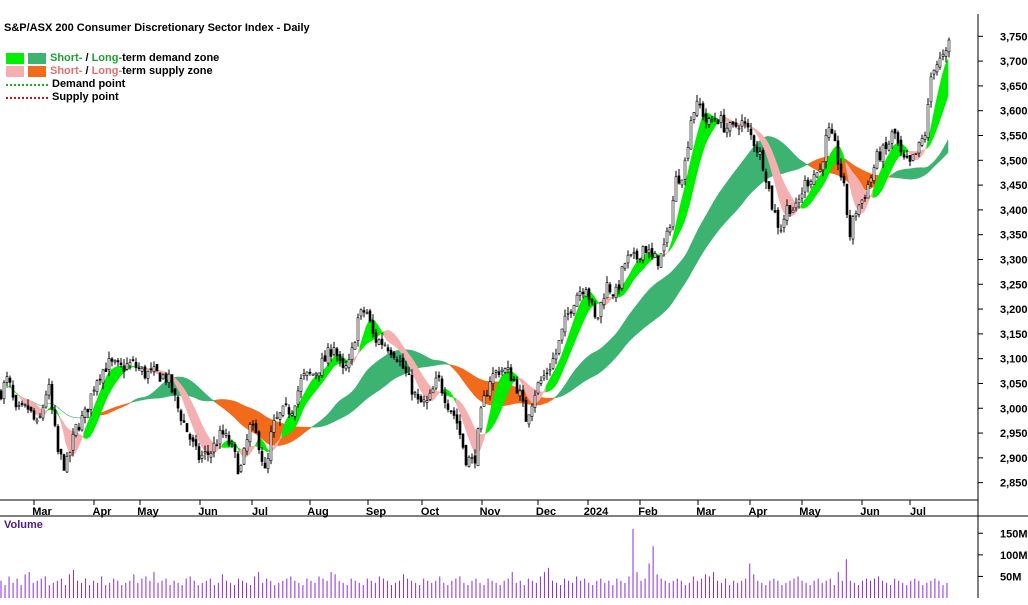 The width and height of the screenshot is (1028, 605). I want to click on y-tick-label: 2,950, so click(1014, 434).